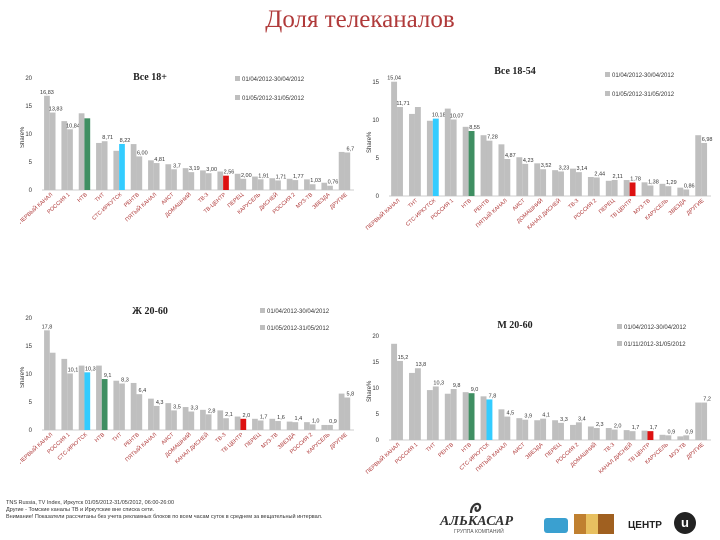 Image resolution: width=720 pixels, height=540 pixels. I want to click on data-label: 4,81, so click(159, 160).